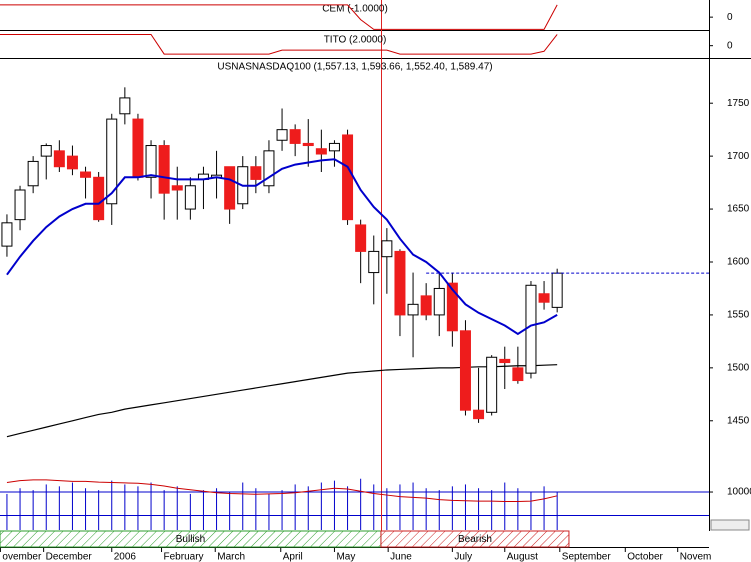 This screenshot has width=751, height=562. I want to click on time-label: Novem, so click(696, 557).